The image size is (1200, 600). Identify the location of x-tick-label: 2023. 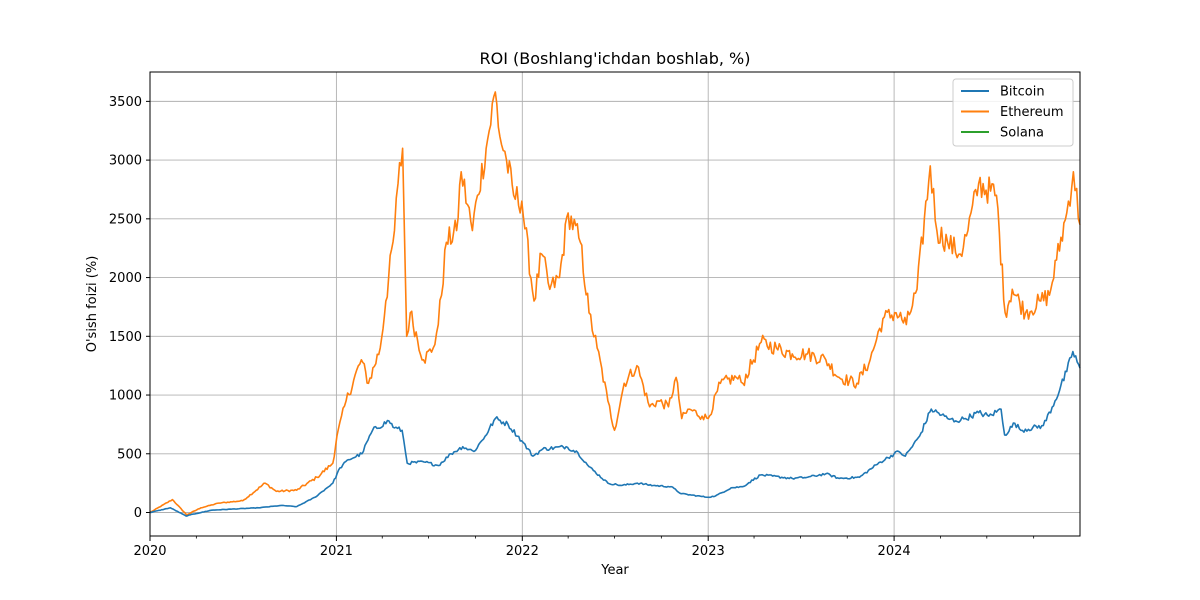
(708, 551).